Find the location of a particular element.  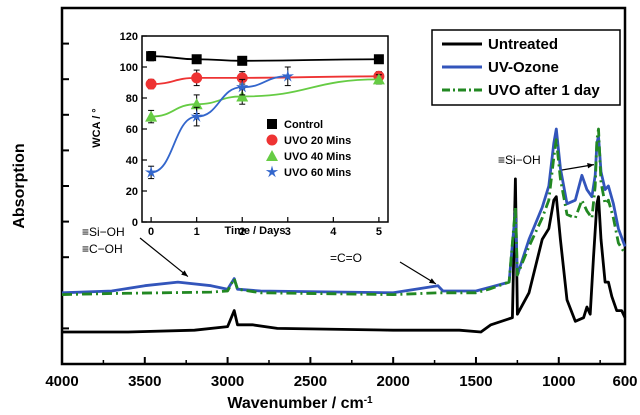

inset-y-tick-label: 20 is located at coordinates (132, 192).